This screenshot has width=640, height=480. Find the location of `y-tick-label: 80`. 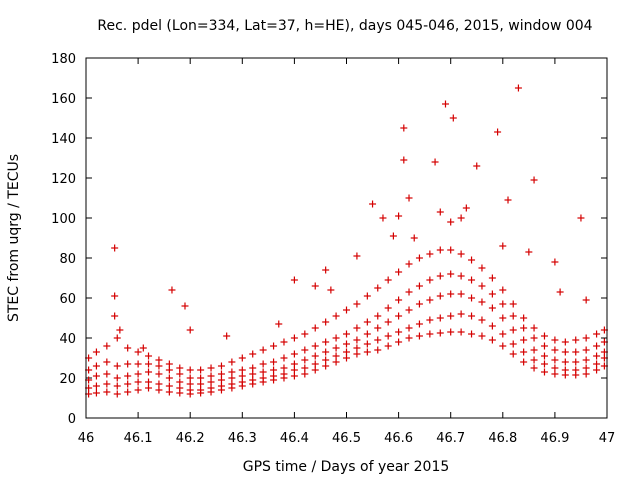

y-tick-label: 80 is located at coordinates (67, 259).